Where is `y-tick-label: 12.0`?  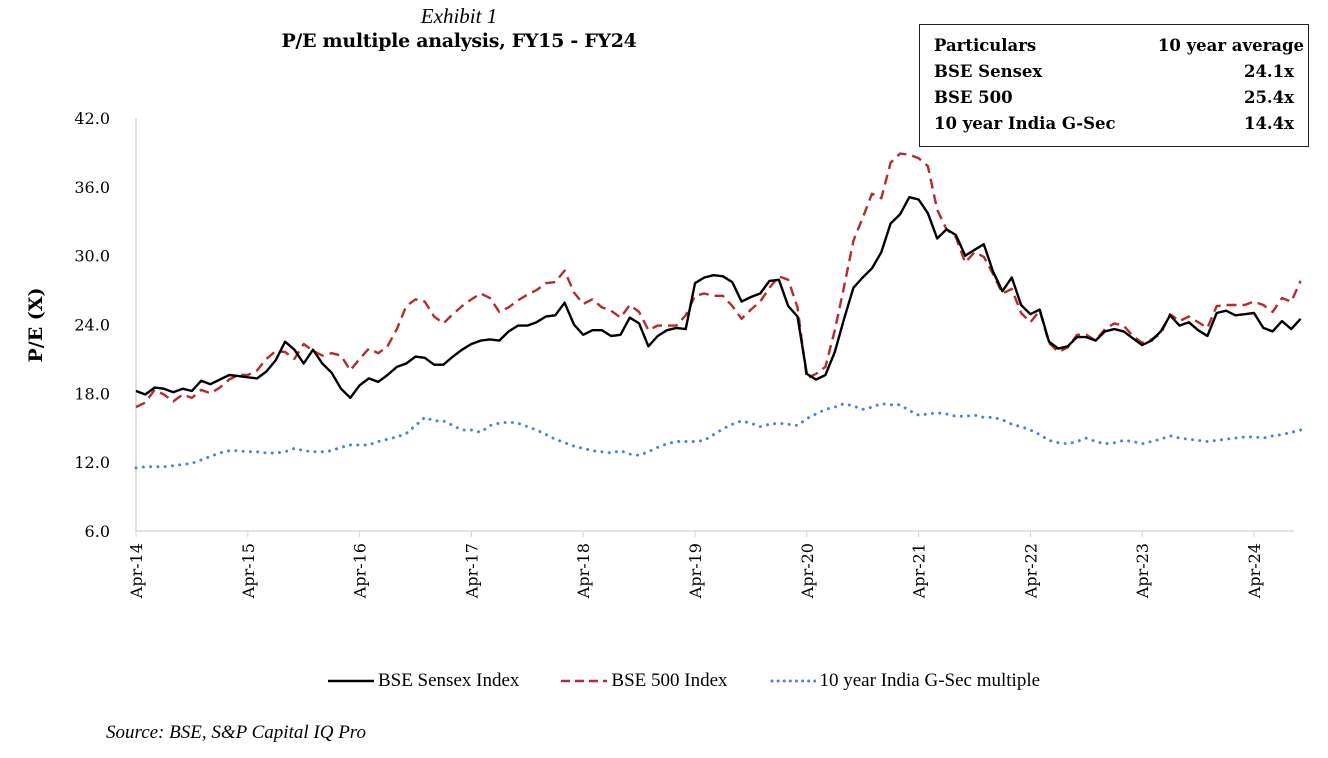
y-tick-label: 12.0 is located at coordinates (92, 462).